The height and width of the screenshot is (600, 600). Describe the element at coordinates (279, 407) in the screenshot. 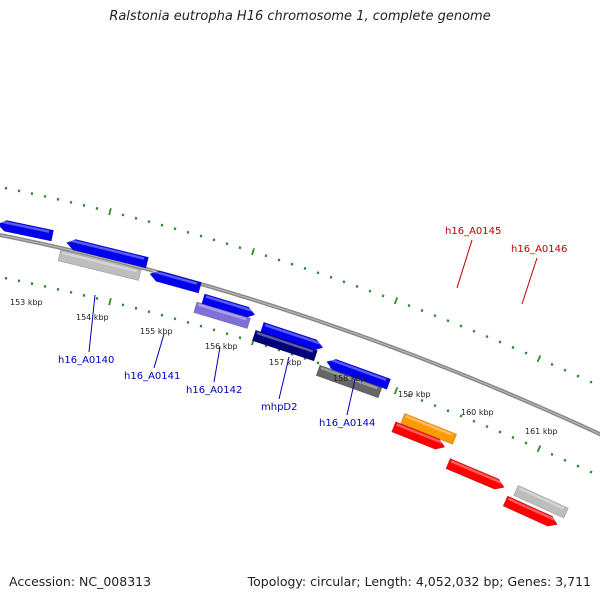

I see `gene-label: mhpD2` at that location.